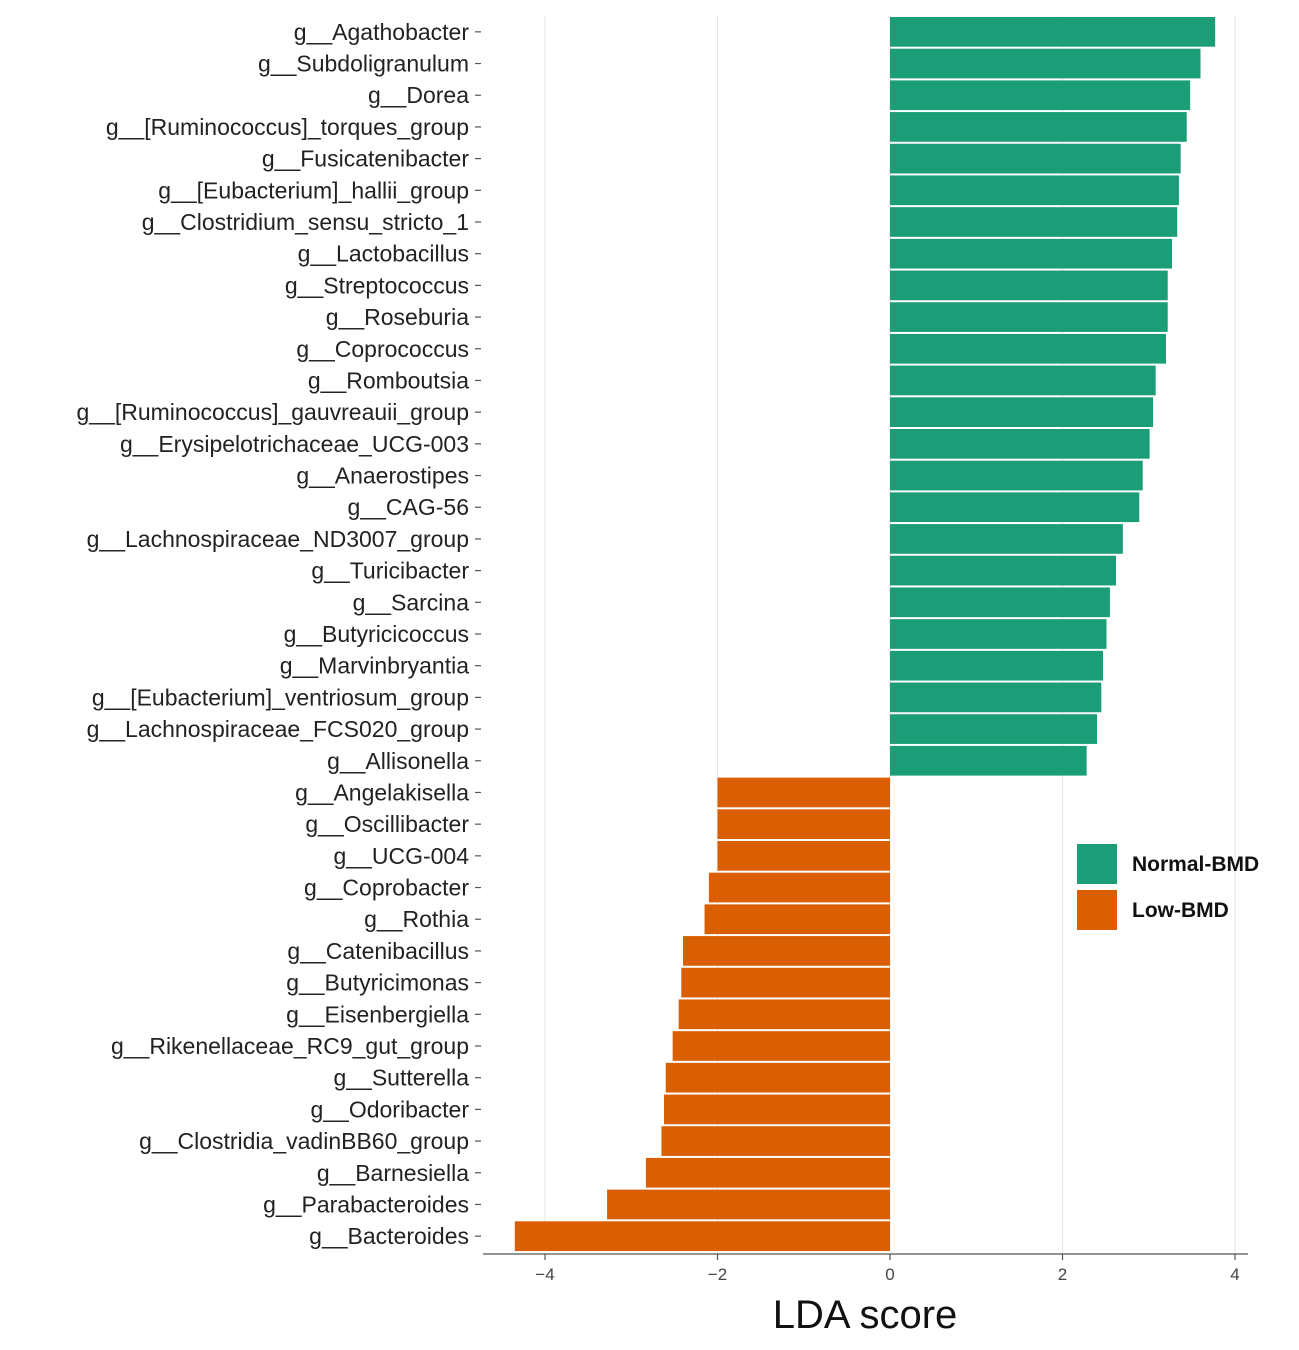  What do you see at coordinates (748, 1204) in the screenshot?
I see `bar-g-parabacteroides` at bounding box center [748, 1204].